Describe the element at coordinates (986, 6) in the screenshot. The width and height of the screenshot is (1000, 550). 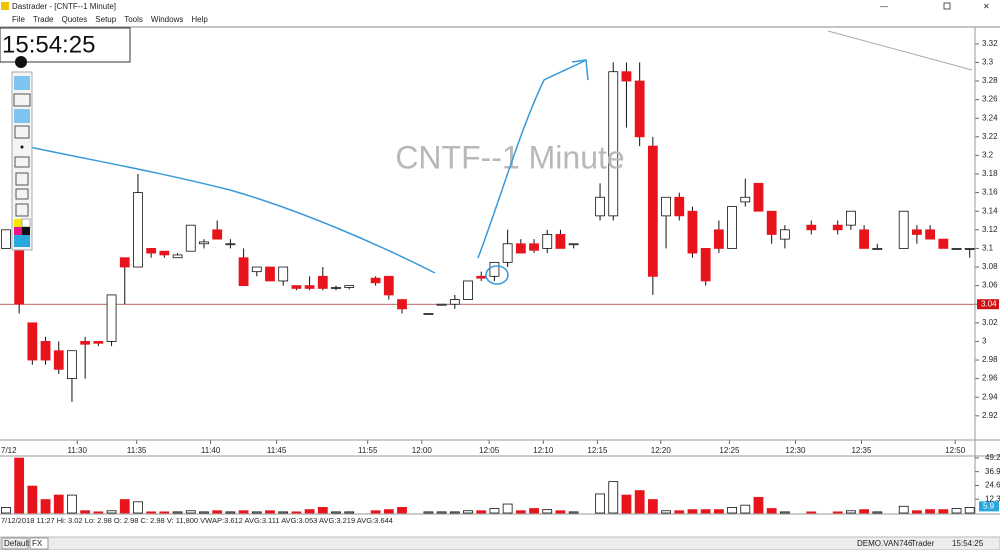
I see `close-button: ✕` at that location.